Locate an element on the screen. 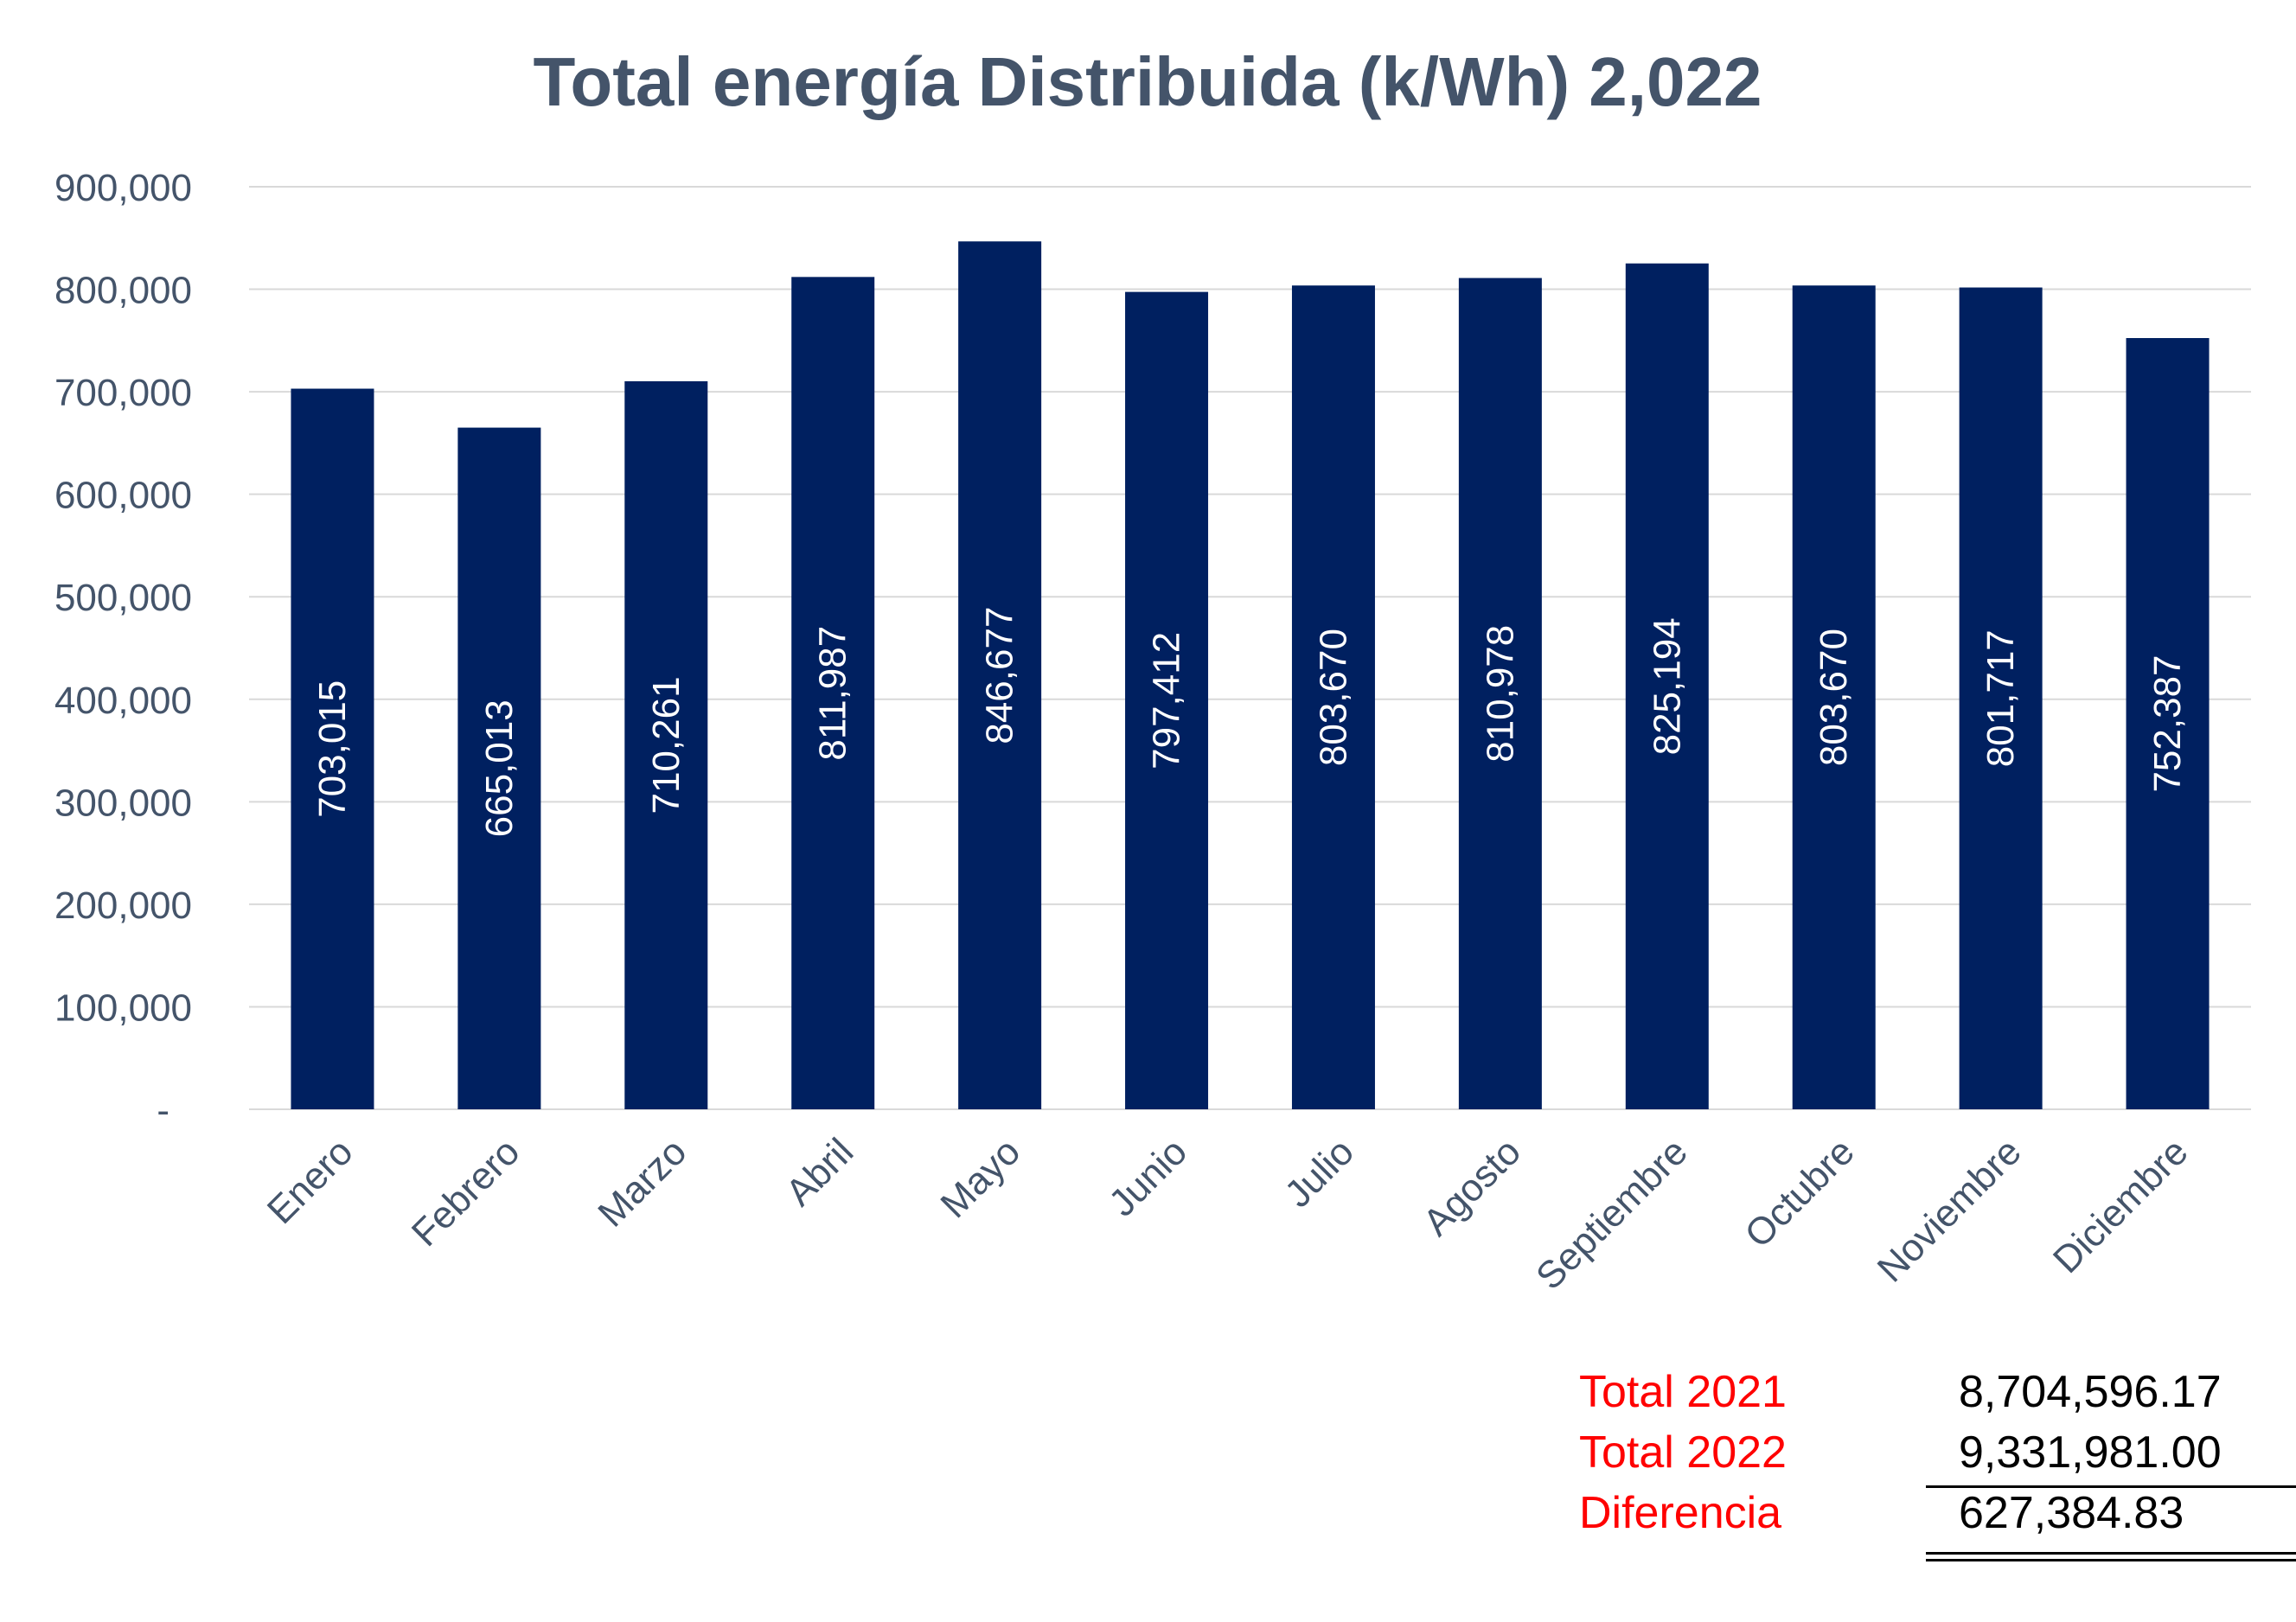 The width and height of the screenshot is (2296, 1622). data-label: 752,387 is located at coordinates (2167, 723).